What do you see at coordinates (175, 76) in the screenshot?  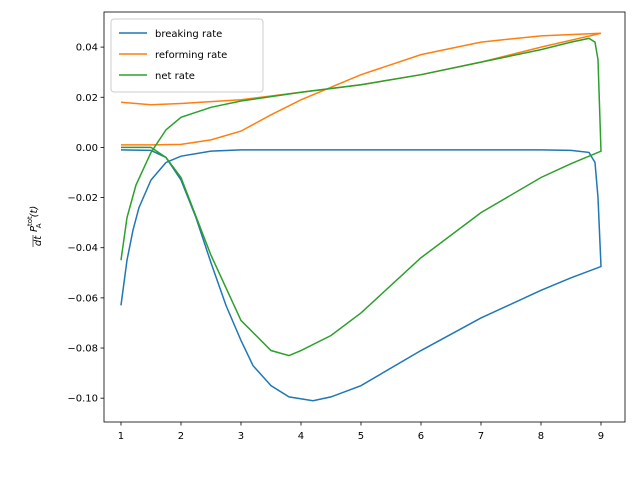 I see `legend-label: net rate` at bounding box center [175, 76].